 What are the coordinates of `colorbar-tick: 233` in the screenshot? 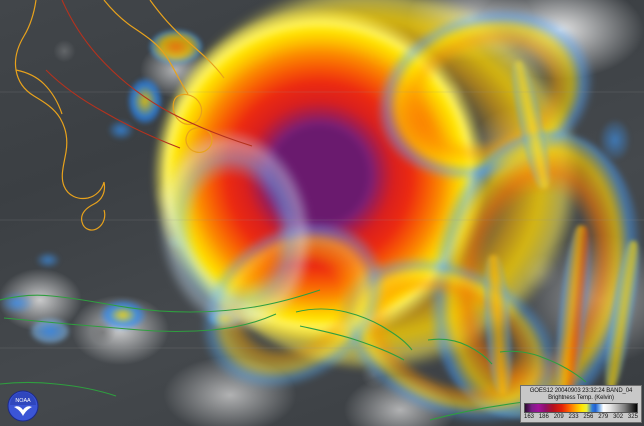 It's located at (573, 417).